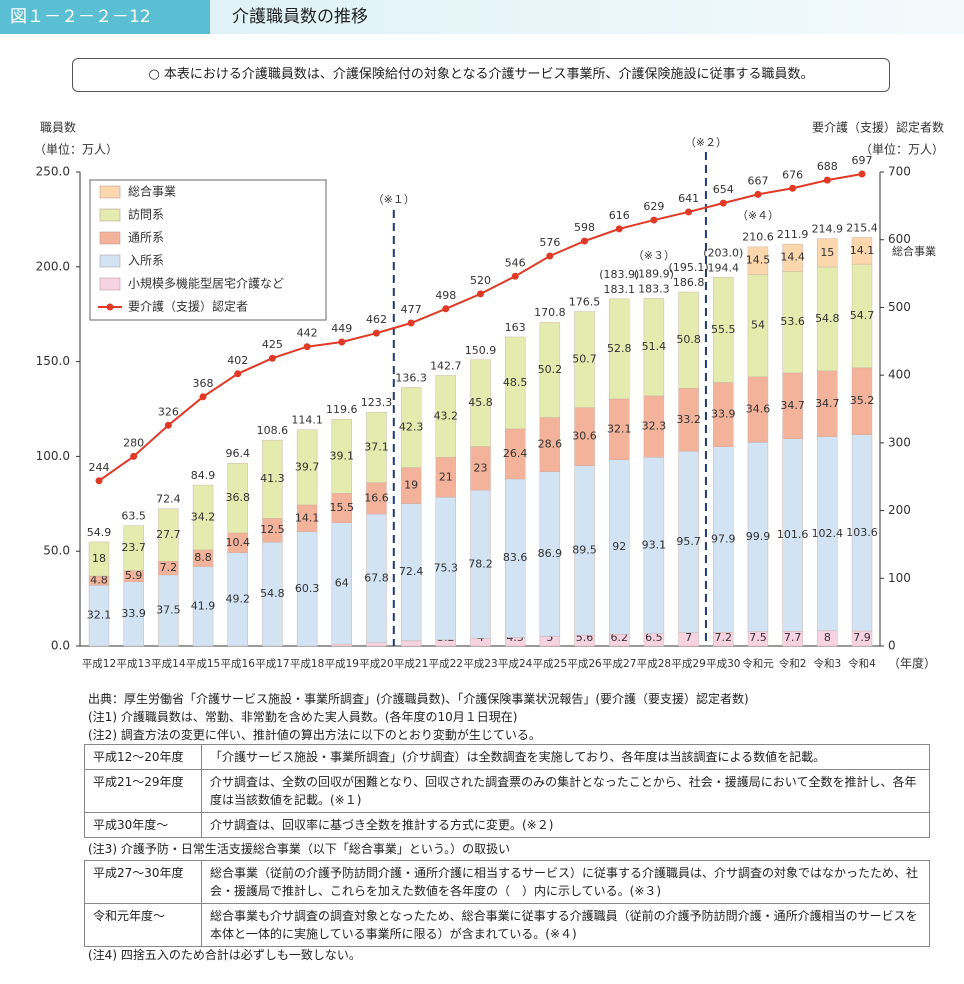 This screenshot has width=964, height=984. Describe the element at coordinates (53, 361) in the screenshot. I see `y-tick-label: 150.0` at that location.